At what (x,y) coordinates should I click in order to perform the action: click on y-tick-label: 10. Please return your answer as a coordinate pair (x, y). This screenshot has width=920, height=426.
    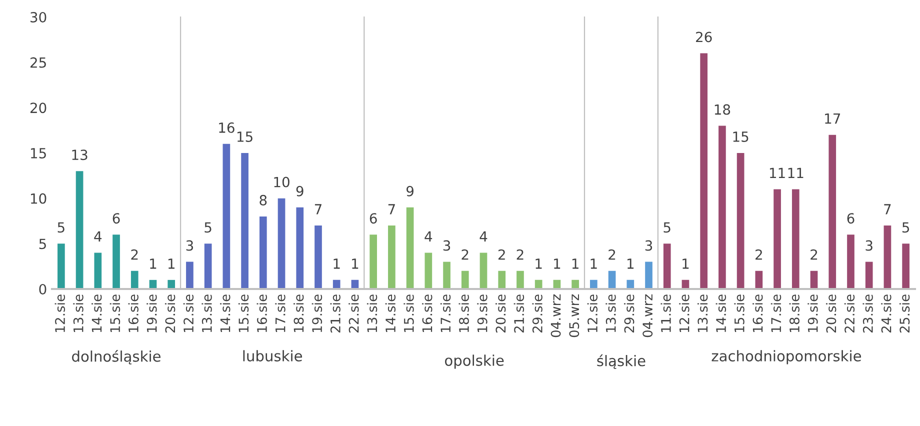
    Looking at the image, I should click on (38, 198).